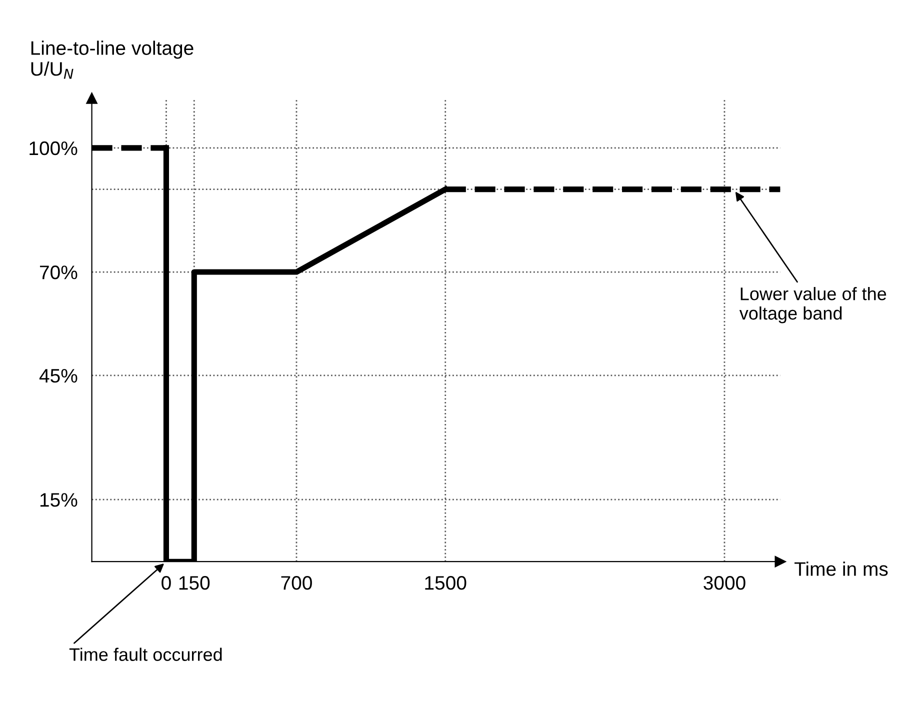 The height and width of the screenshot is (702, 918). I want to click on x-tick-label: 700, so click(296, 583).